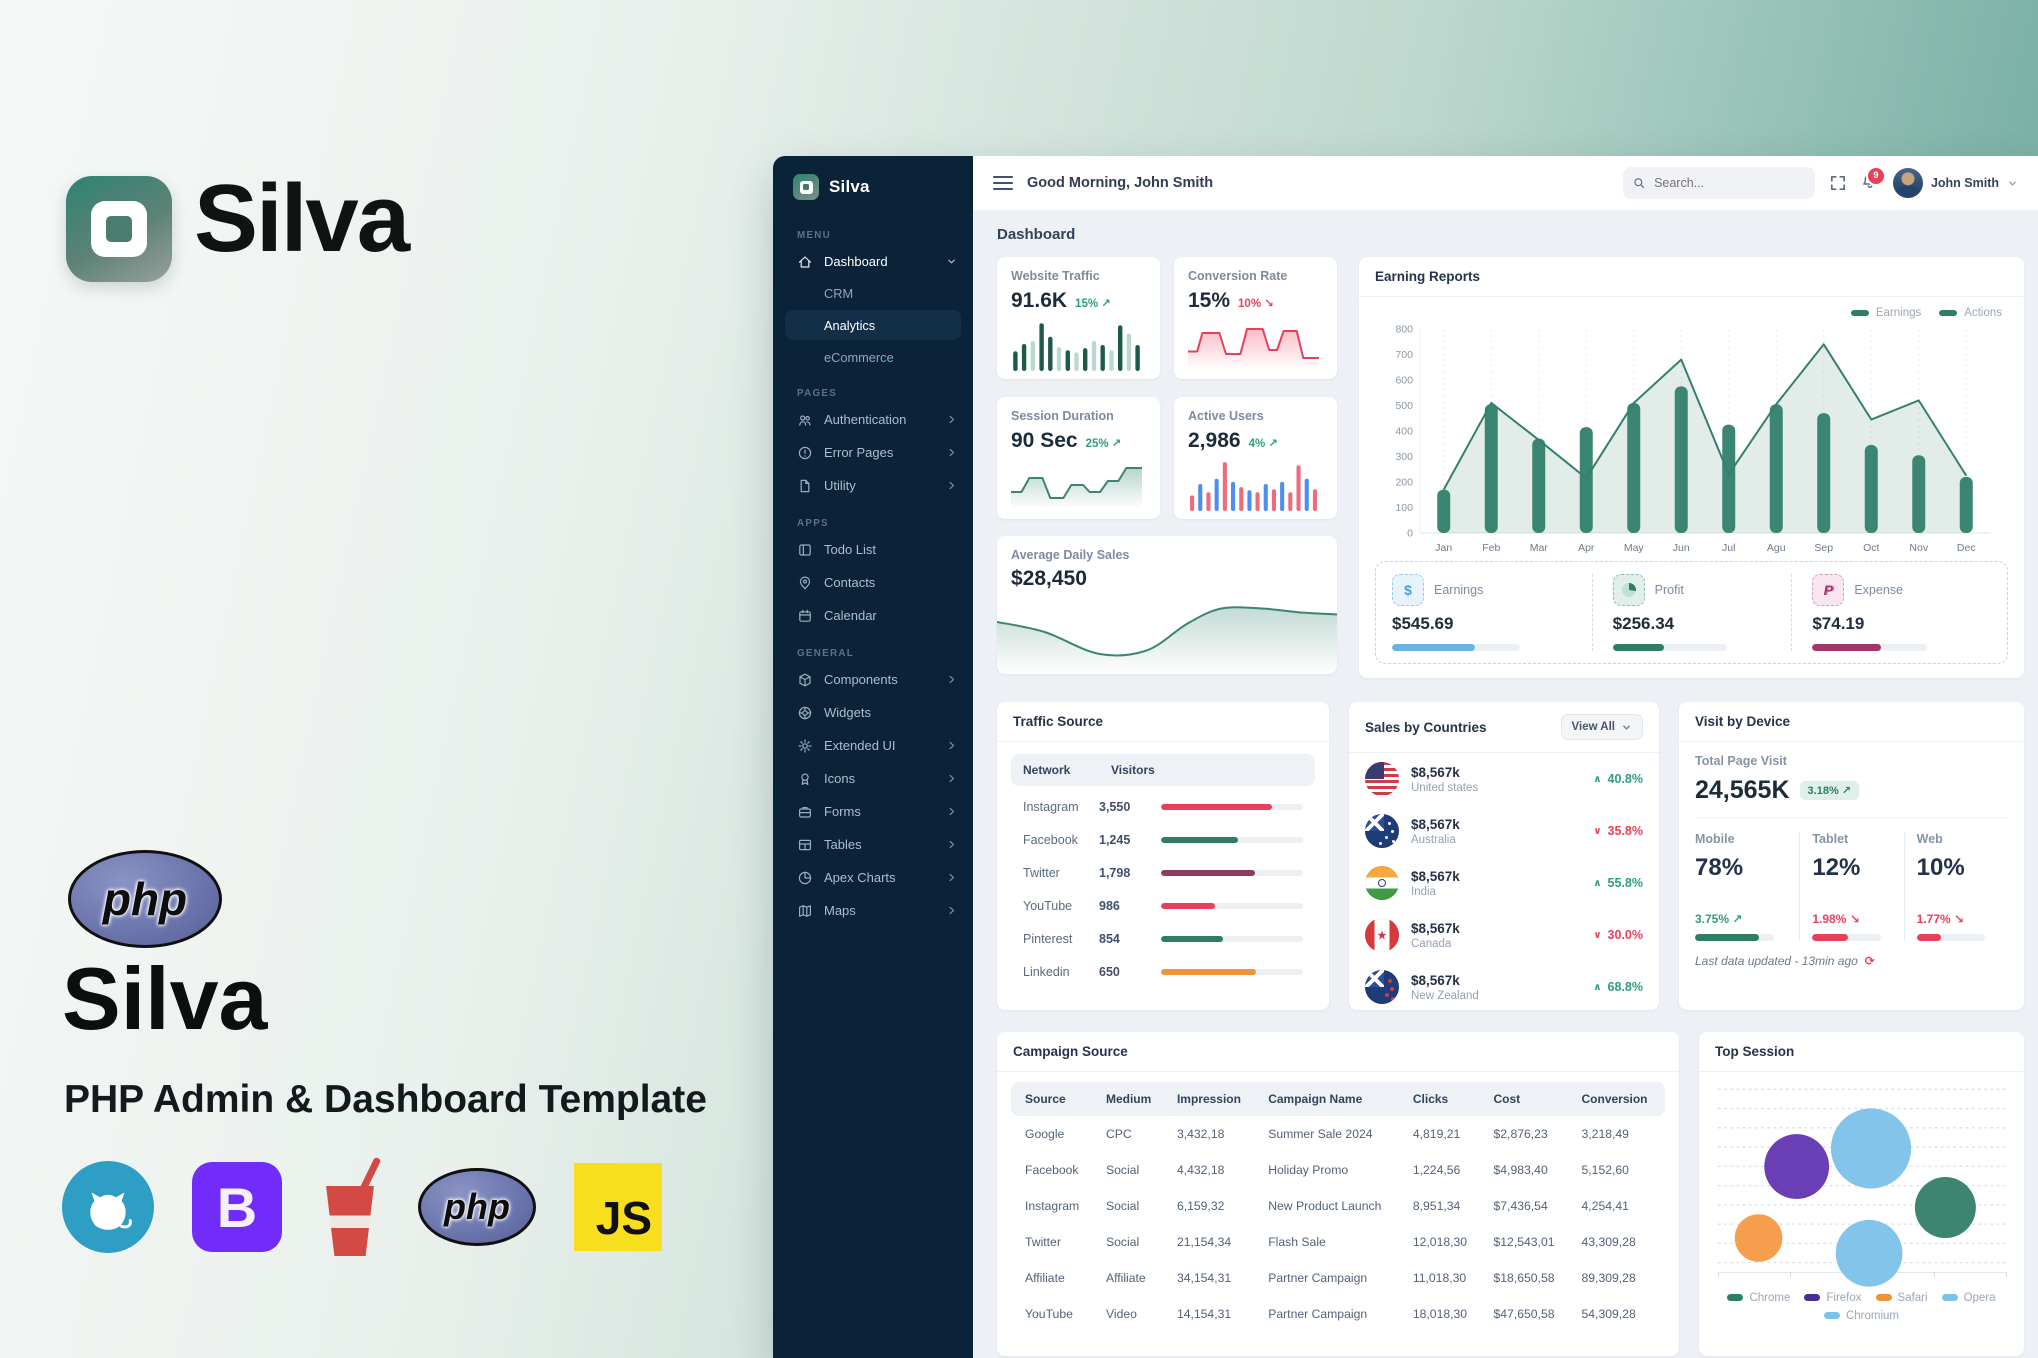  Describe the element at coordinates (1955, 886) in the screenshot. I see `device-web: Web 10% 1.77% ↘` at that location.